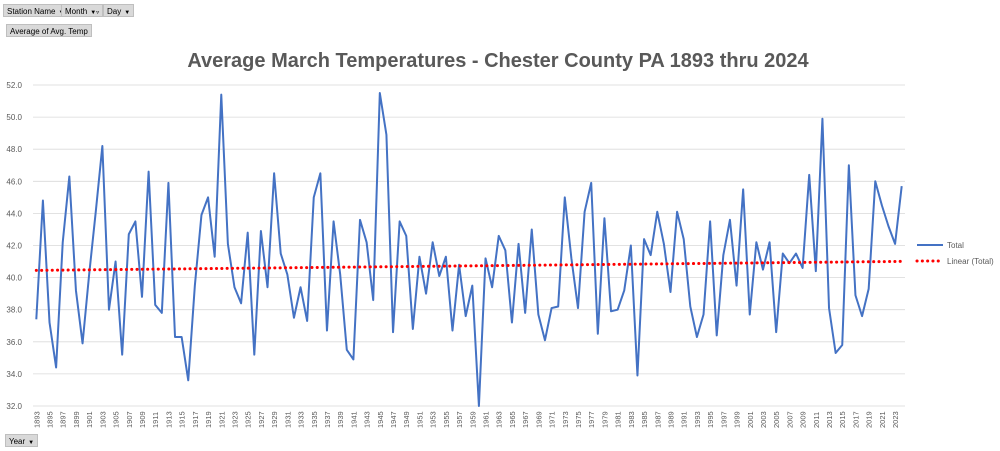  What do you see at coordinates (816, 420) in the screenshot?
I see `x-tick-label: 2011` at bounding box center [816, 420].